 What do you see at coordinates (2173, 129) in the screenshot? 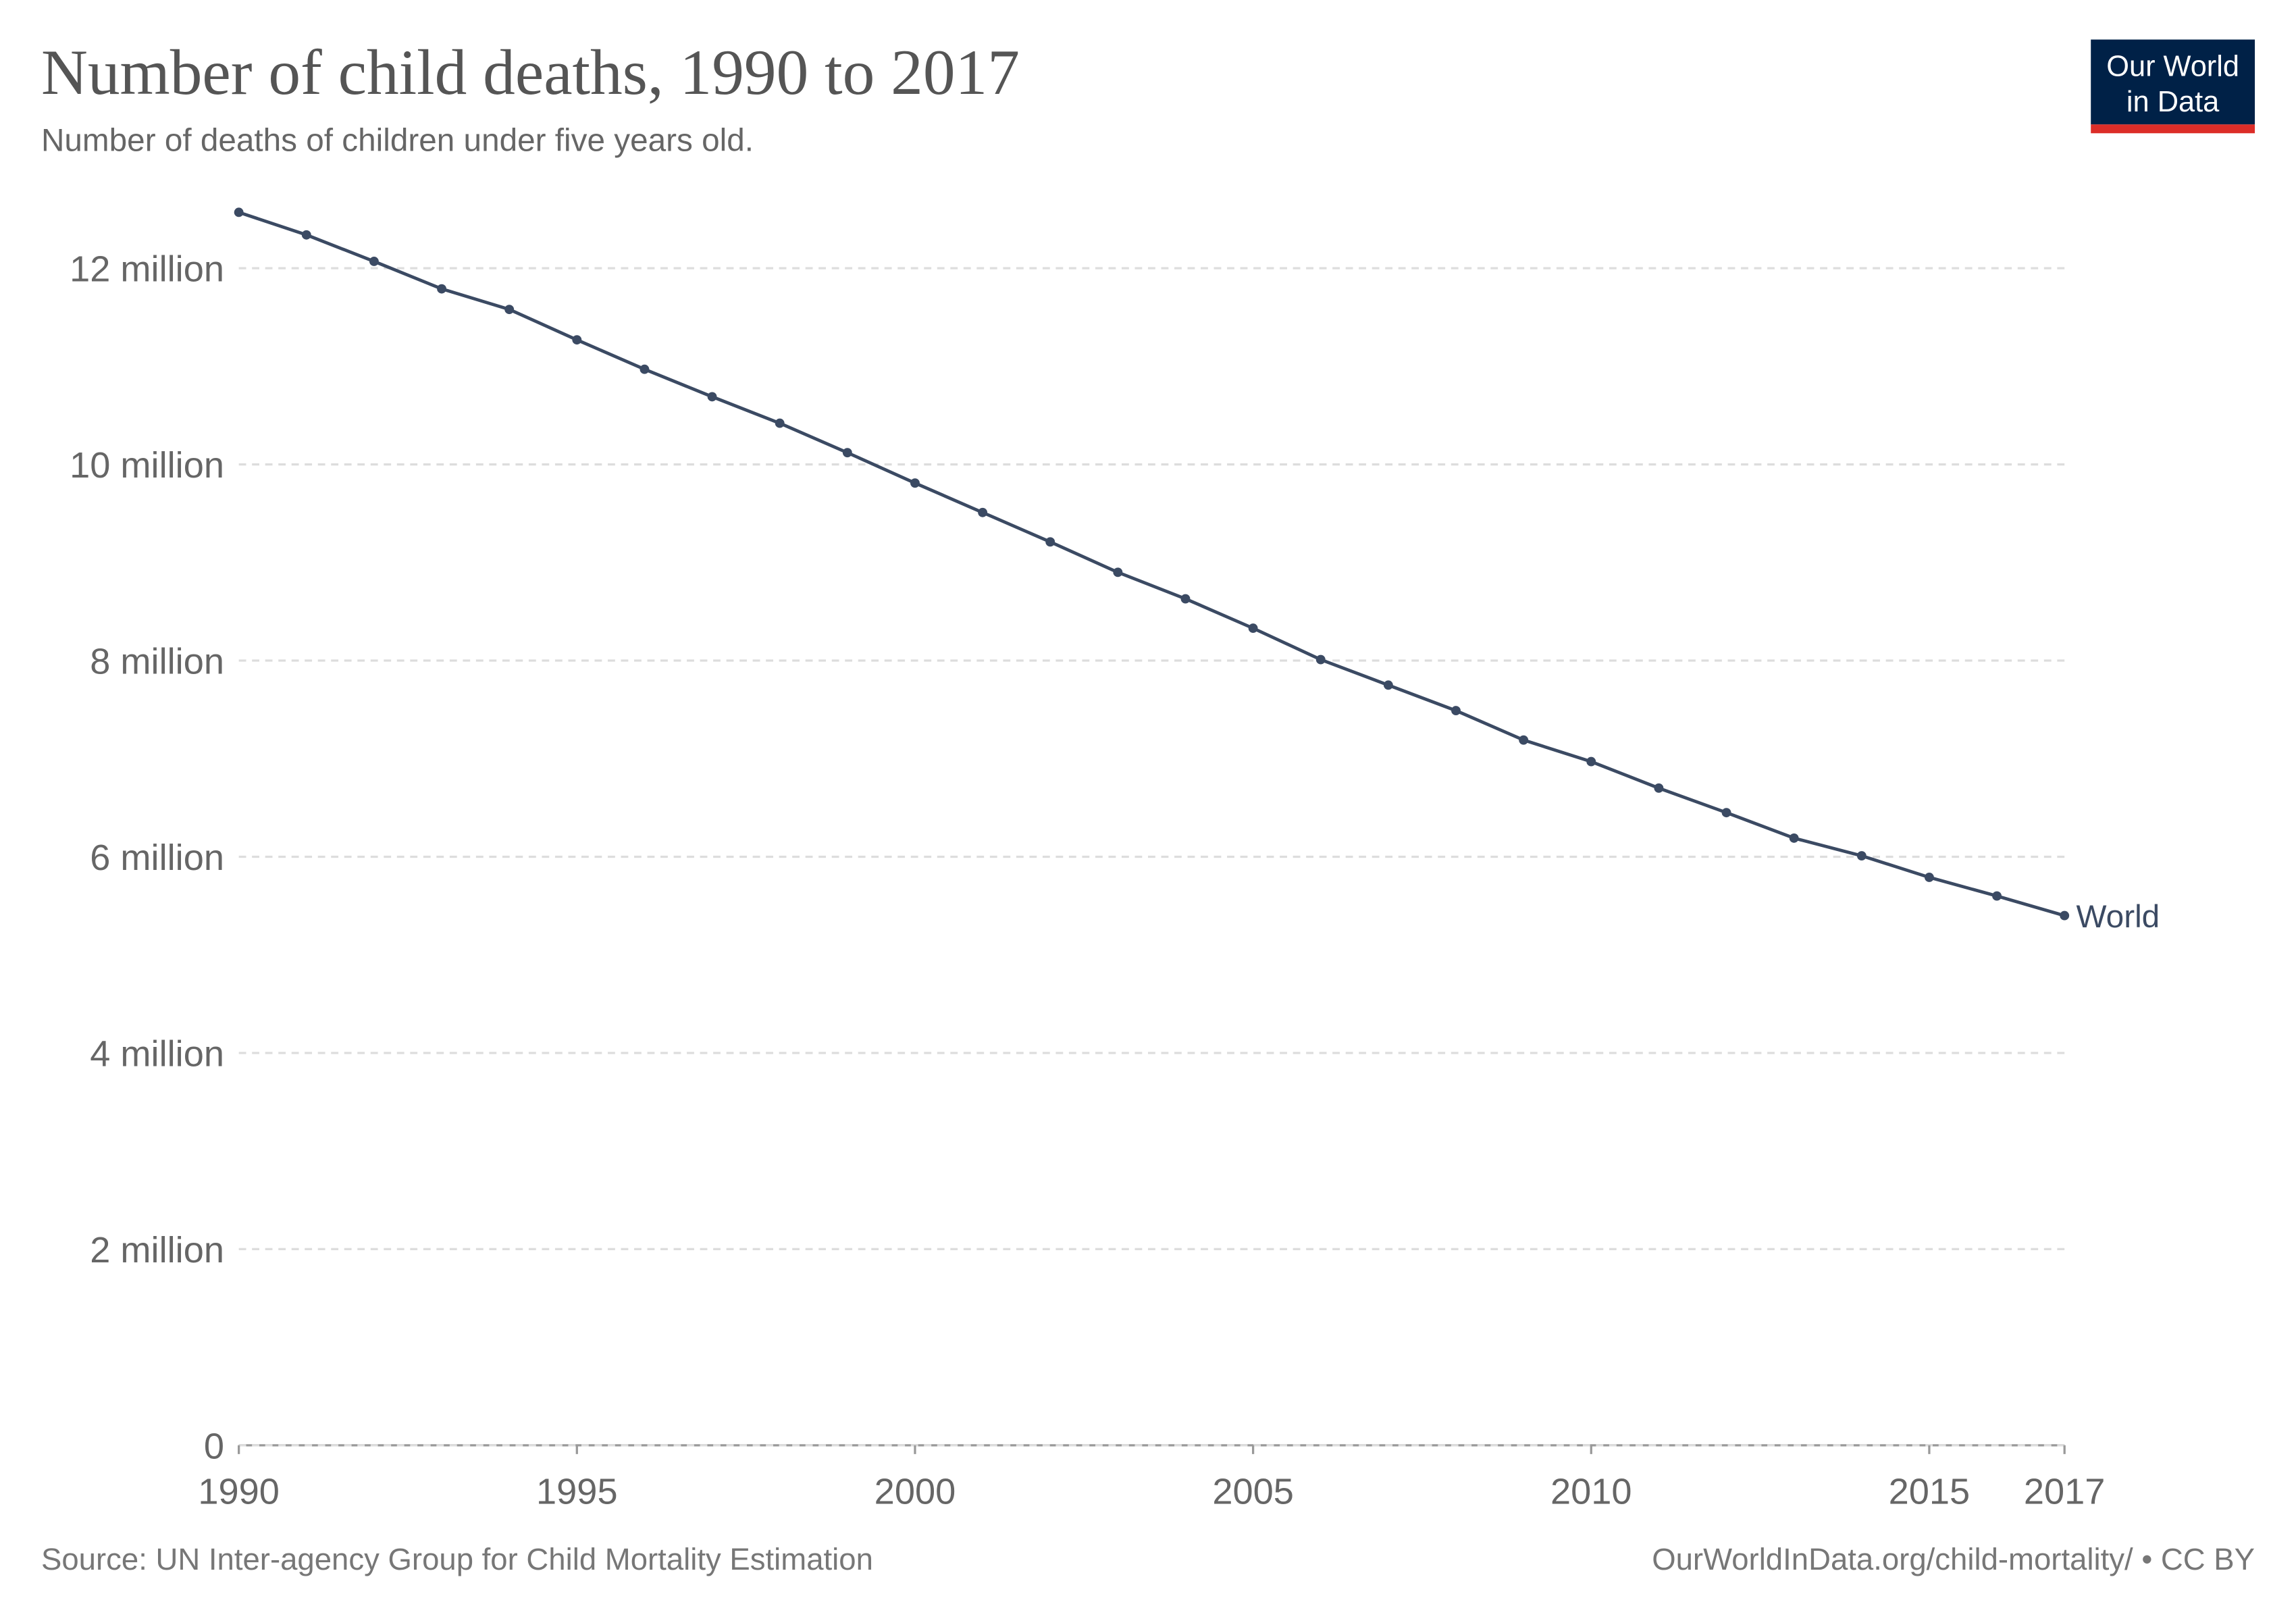
I see `logo-bar` at bounding box center [2173, 129].